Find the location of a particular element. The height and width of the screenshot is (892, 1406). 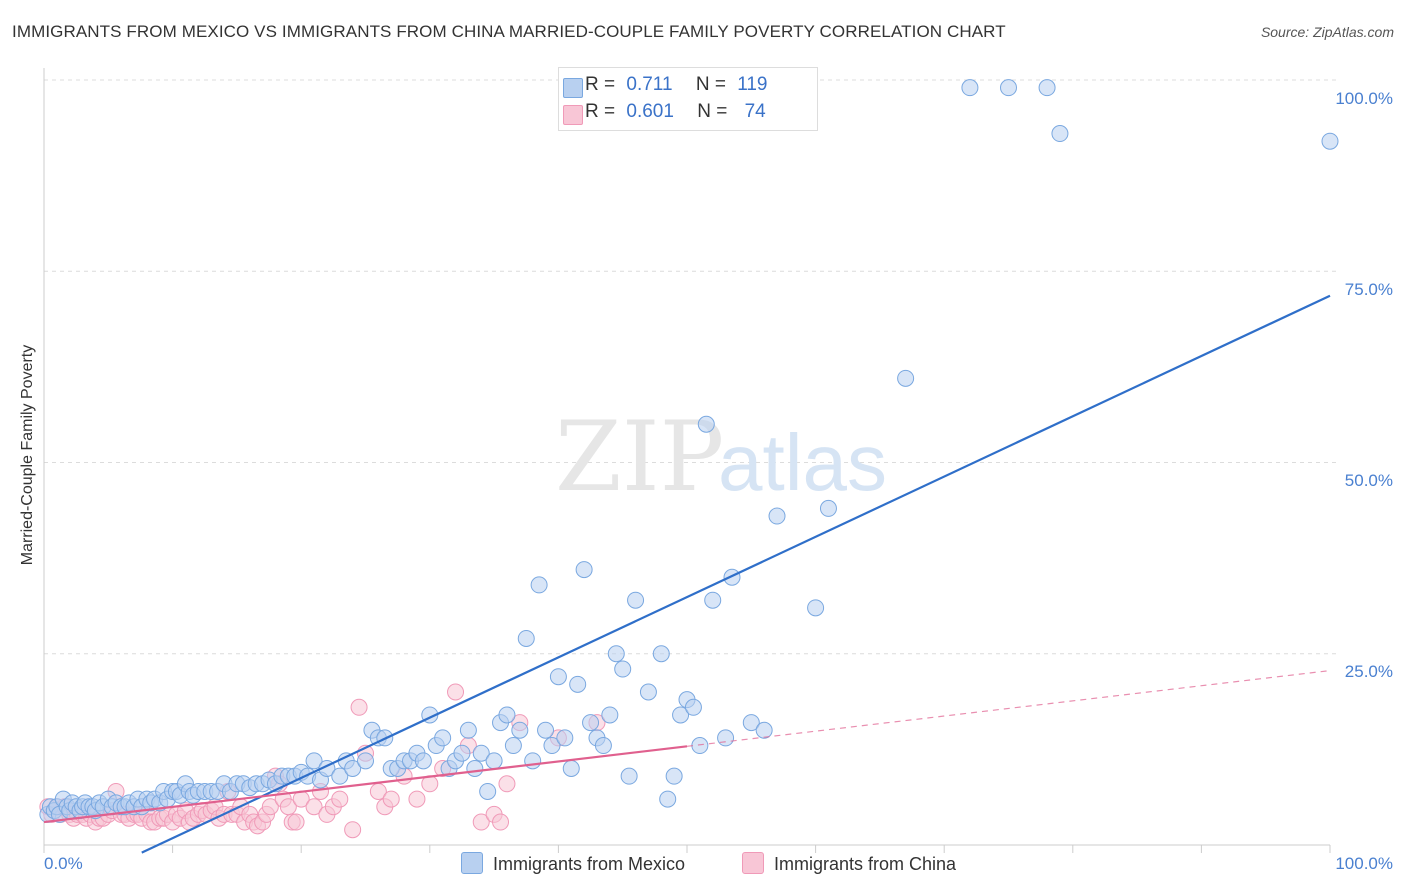

china-trend-line is located at coordinates (365, 784).